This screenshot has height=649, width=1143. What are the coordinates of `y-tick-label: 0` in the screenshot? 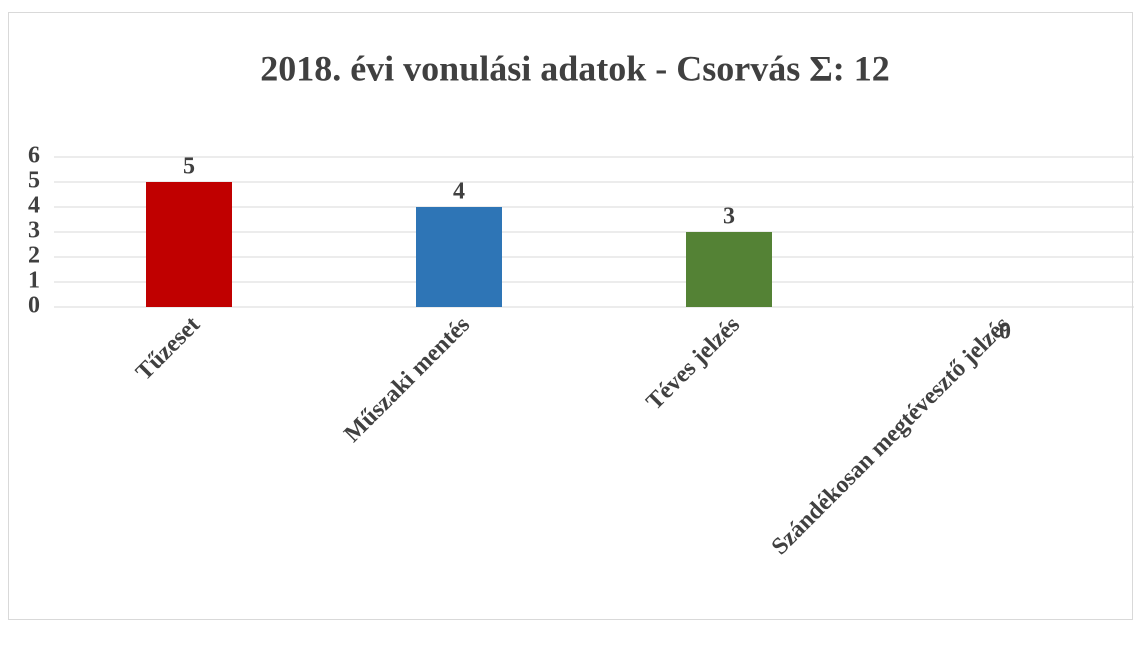 It's located at (34, 306).